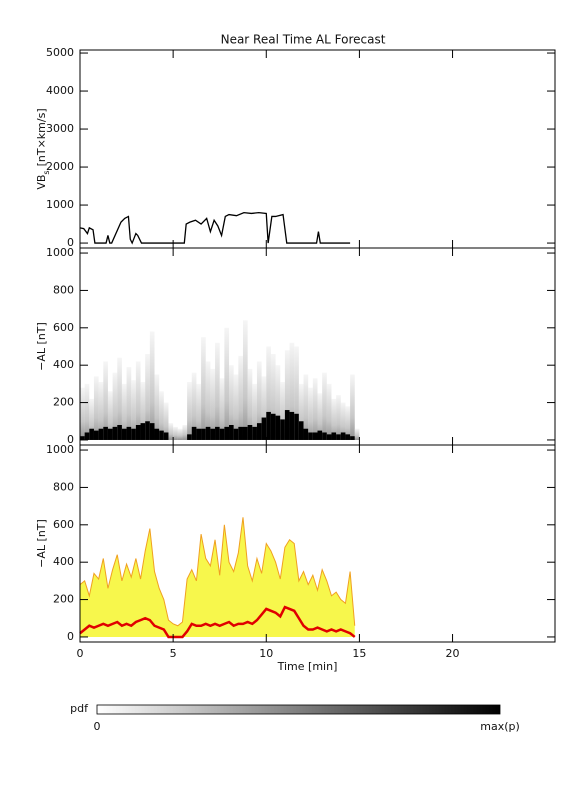  What do you see at coordinates (60, 52) in the screenshot?
I see `y-tick-label: 5000` at bounding box center [60, 52].